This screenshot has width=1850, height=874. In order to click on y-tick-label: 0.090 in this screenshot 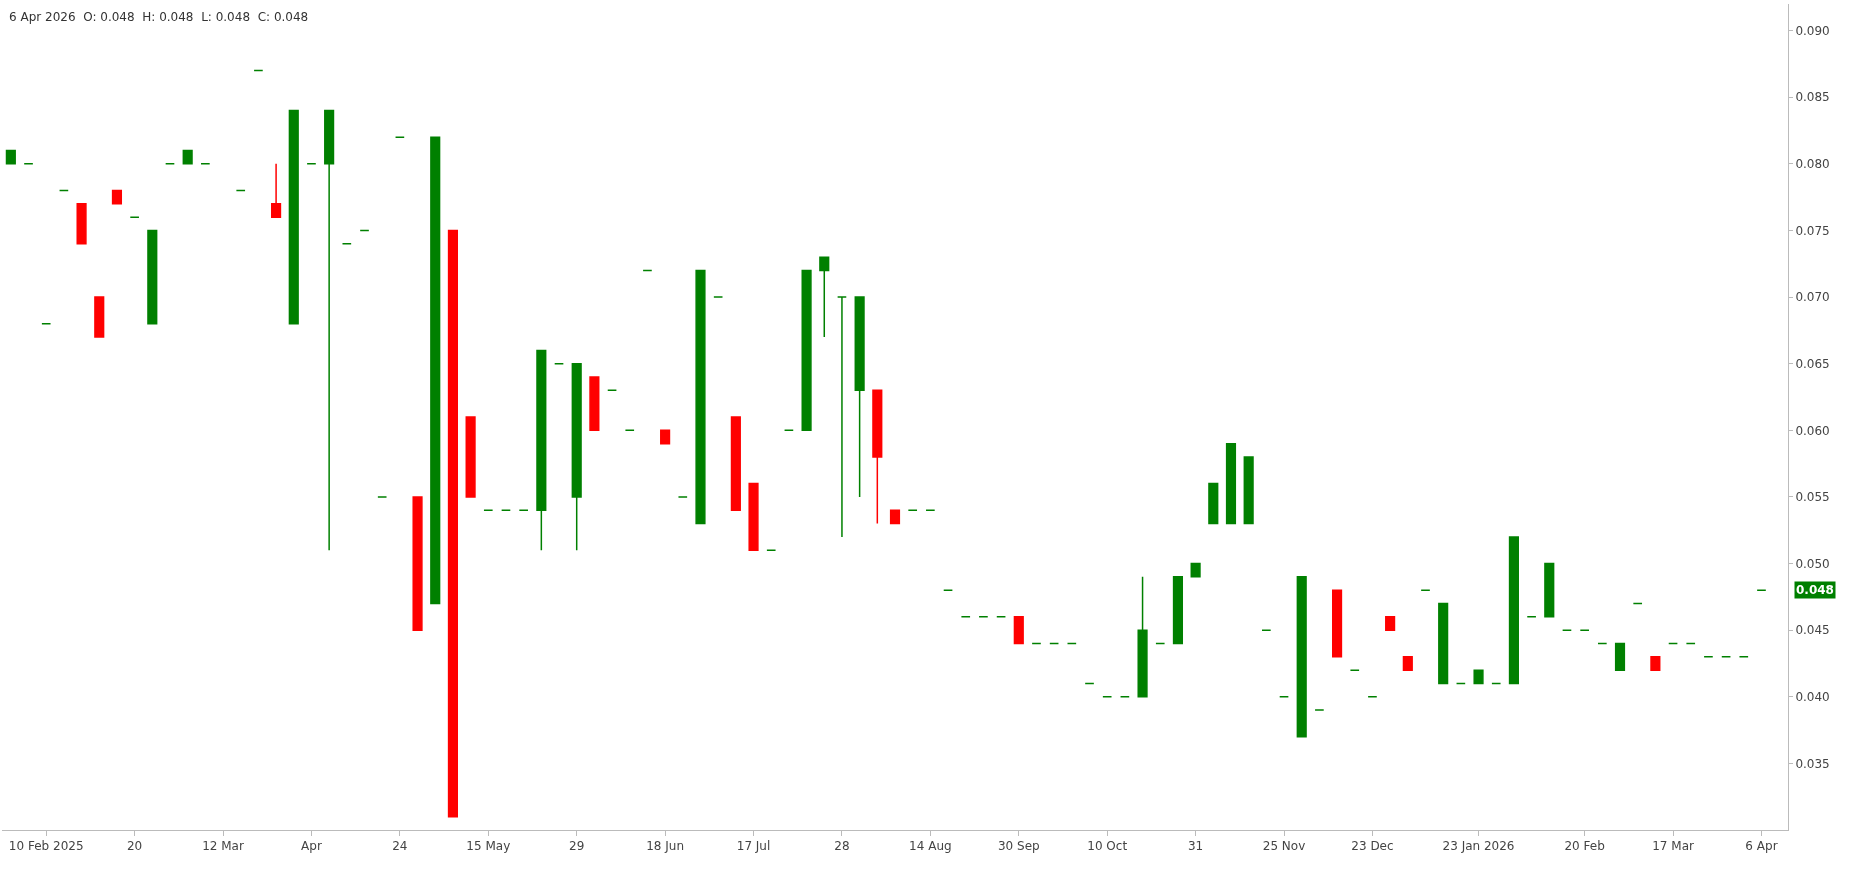, I will do `click(1812, 30)`.